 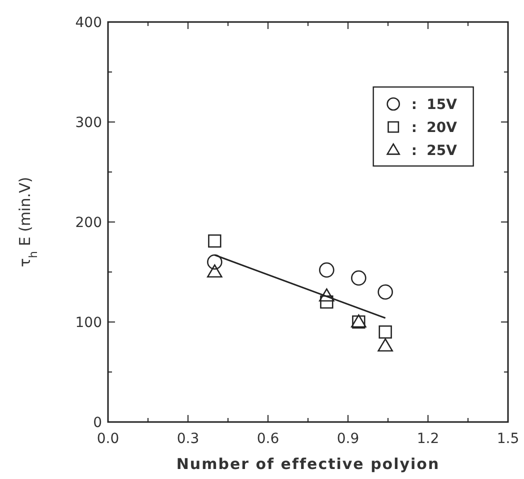 I want to click on y-tick-label: 400, so click(x=88, y=23).